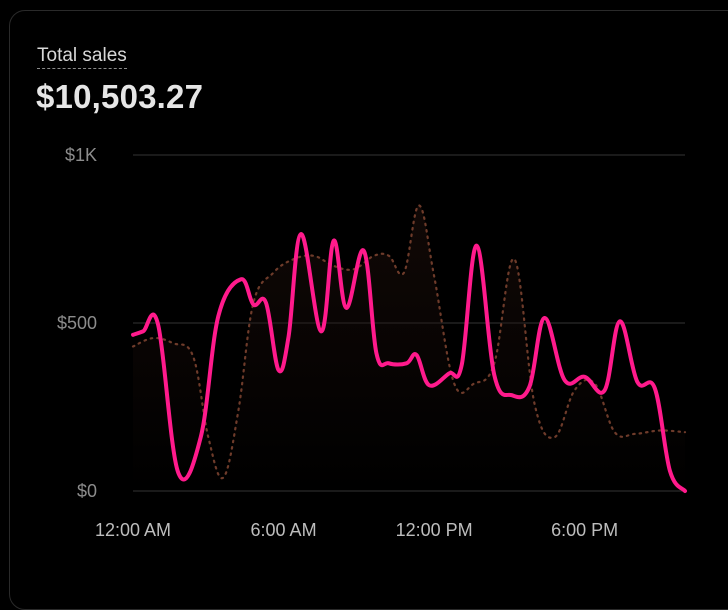  I want to click on metric-label: Total sales, so click(82, 57).